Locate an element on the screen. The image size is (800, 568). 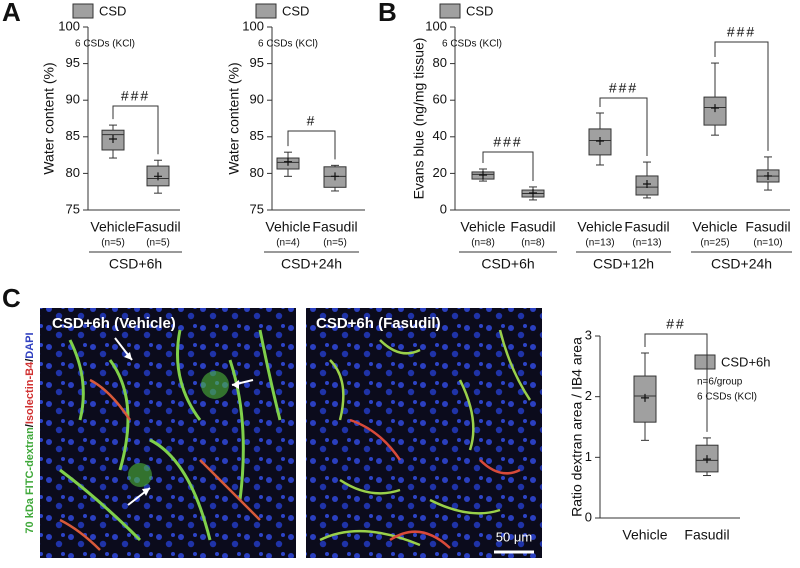
y-tick-label: 2 is located at coordinates (588, 395).